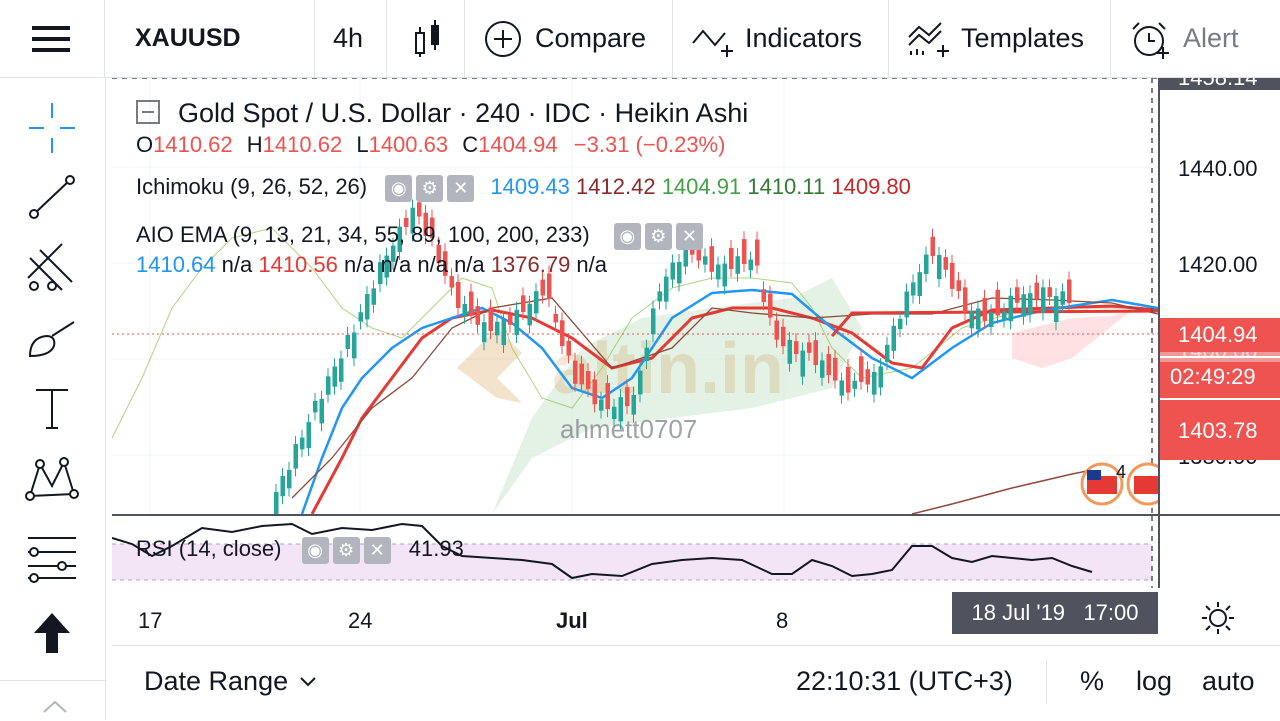 This screenshot has width=1280, height=721. I want to click on chevron-down-icon, so click(308, 681).